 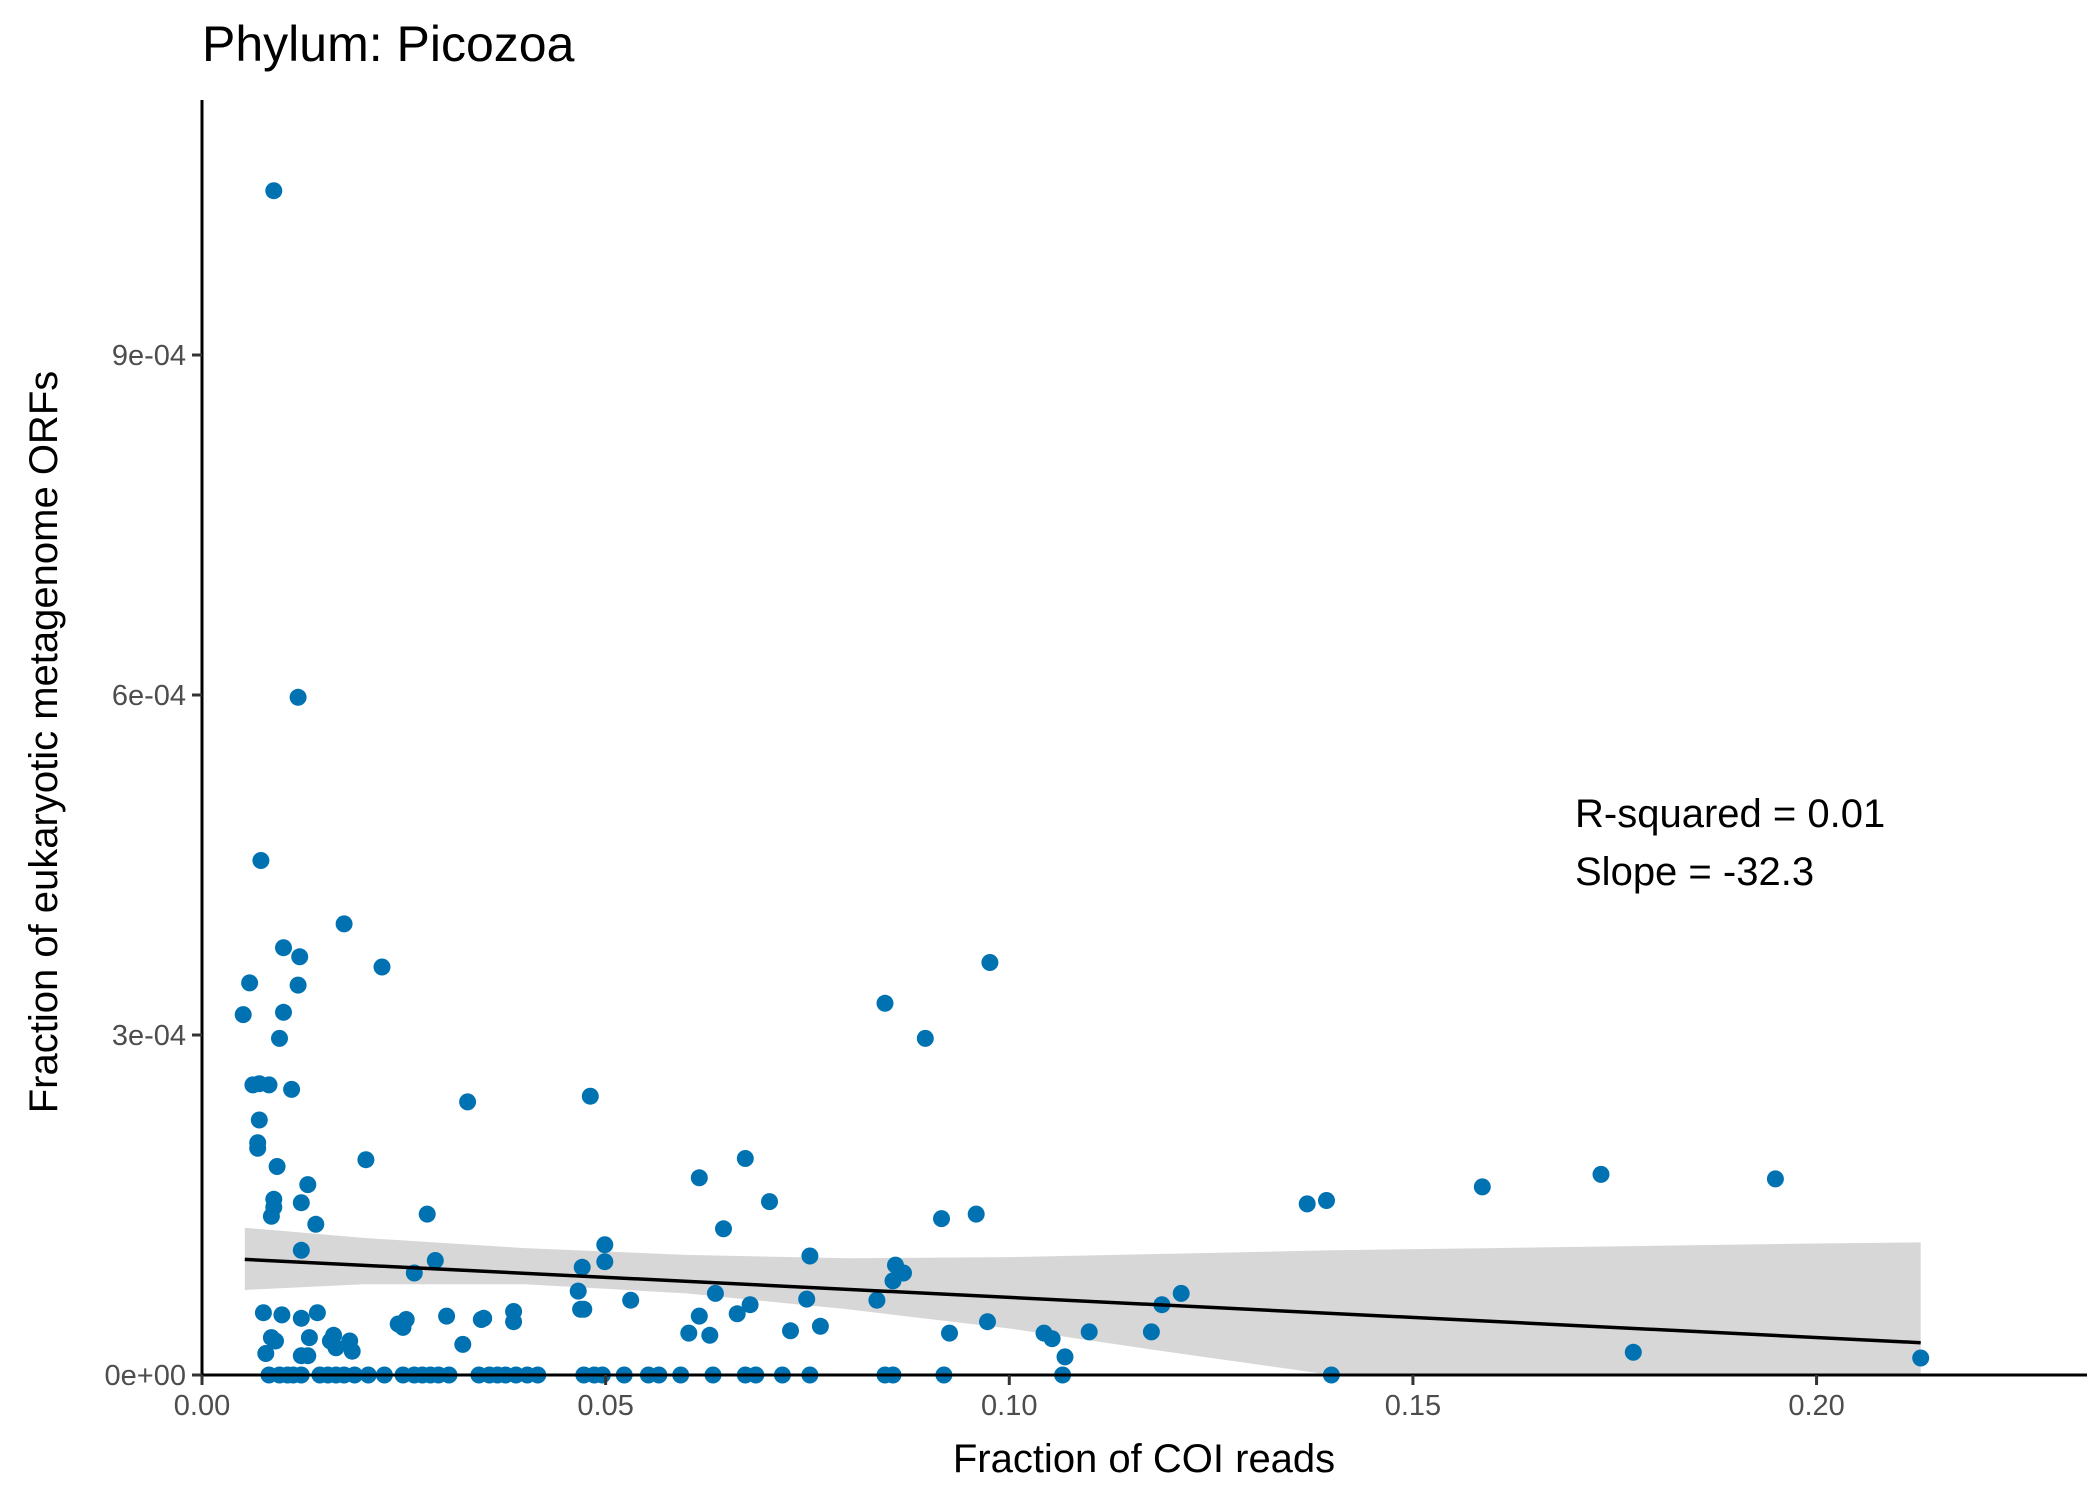 I want to click on r-squared-annotation: R-squared = 0.01, so click(x=1730, y=814).